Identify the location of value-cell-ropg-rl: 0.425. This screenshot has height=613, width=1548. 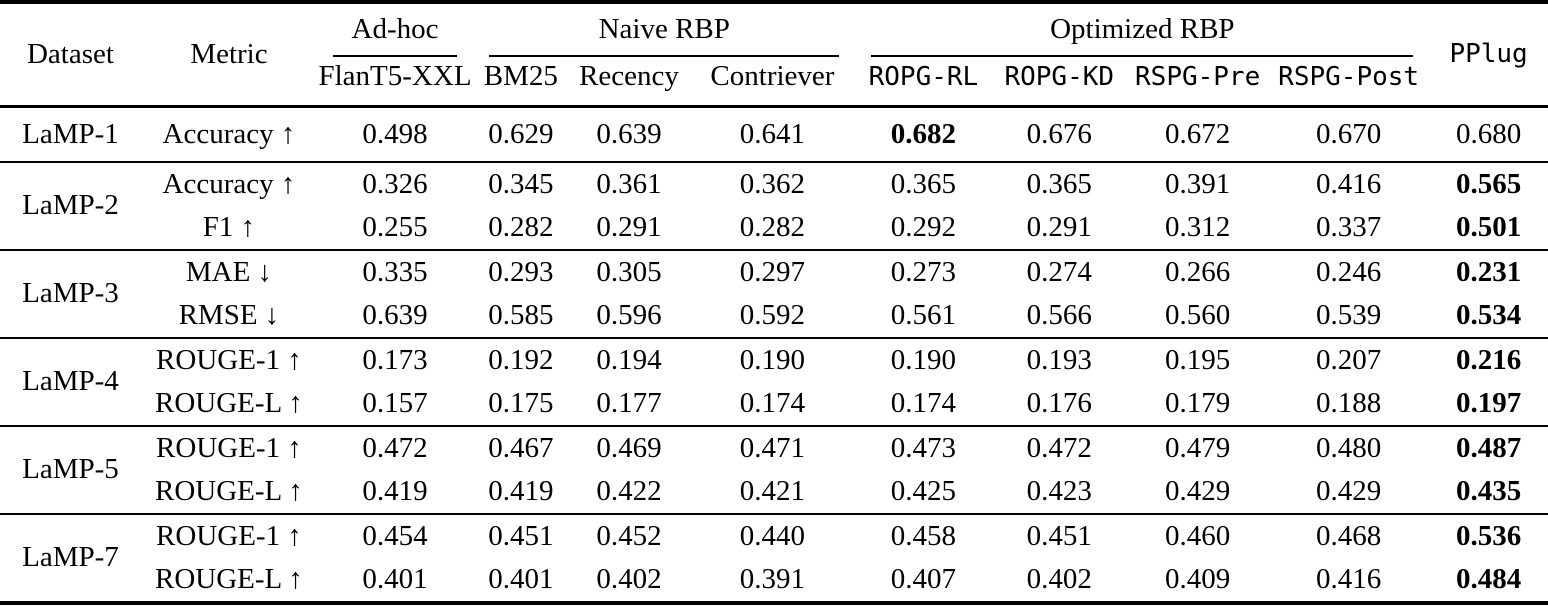
(923, 490).